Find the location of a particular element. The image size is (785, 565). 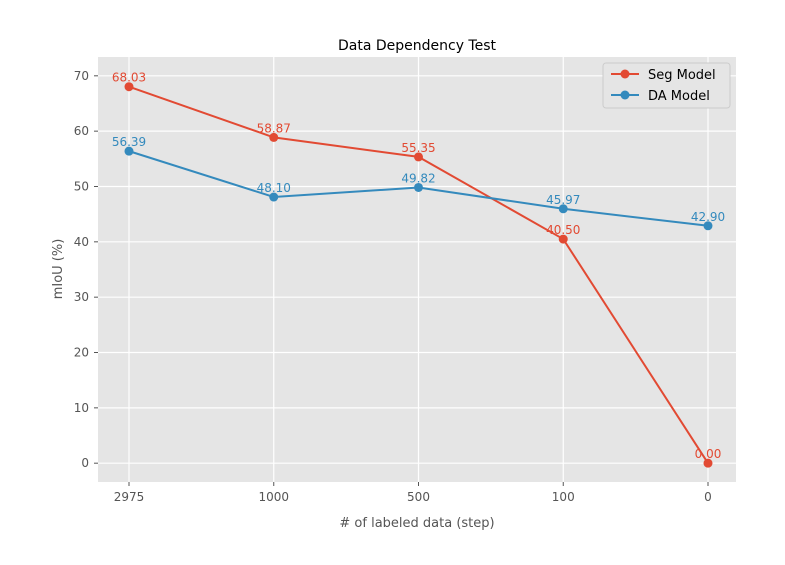

data-label-da-model: 48.10 is located at coordinates (274, 188).